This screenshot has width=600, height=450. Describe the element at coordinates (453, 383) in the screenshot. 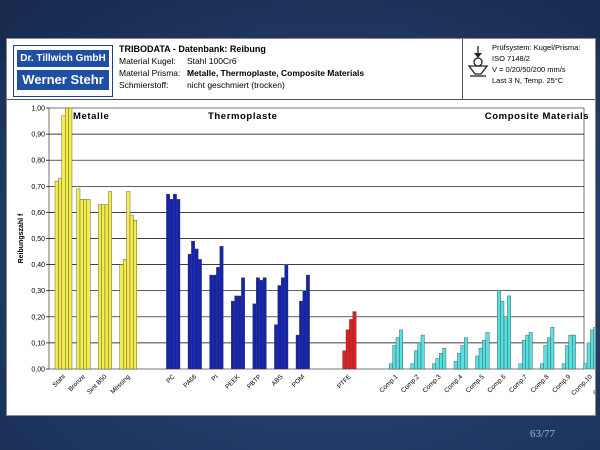

I see `x-tick-label: Comp.4` at that location.